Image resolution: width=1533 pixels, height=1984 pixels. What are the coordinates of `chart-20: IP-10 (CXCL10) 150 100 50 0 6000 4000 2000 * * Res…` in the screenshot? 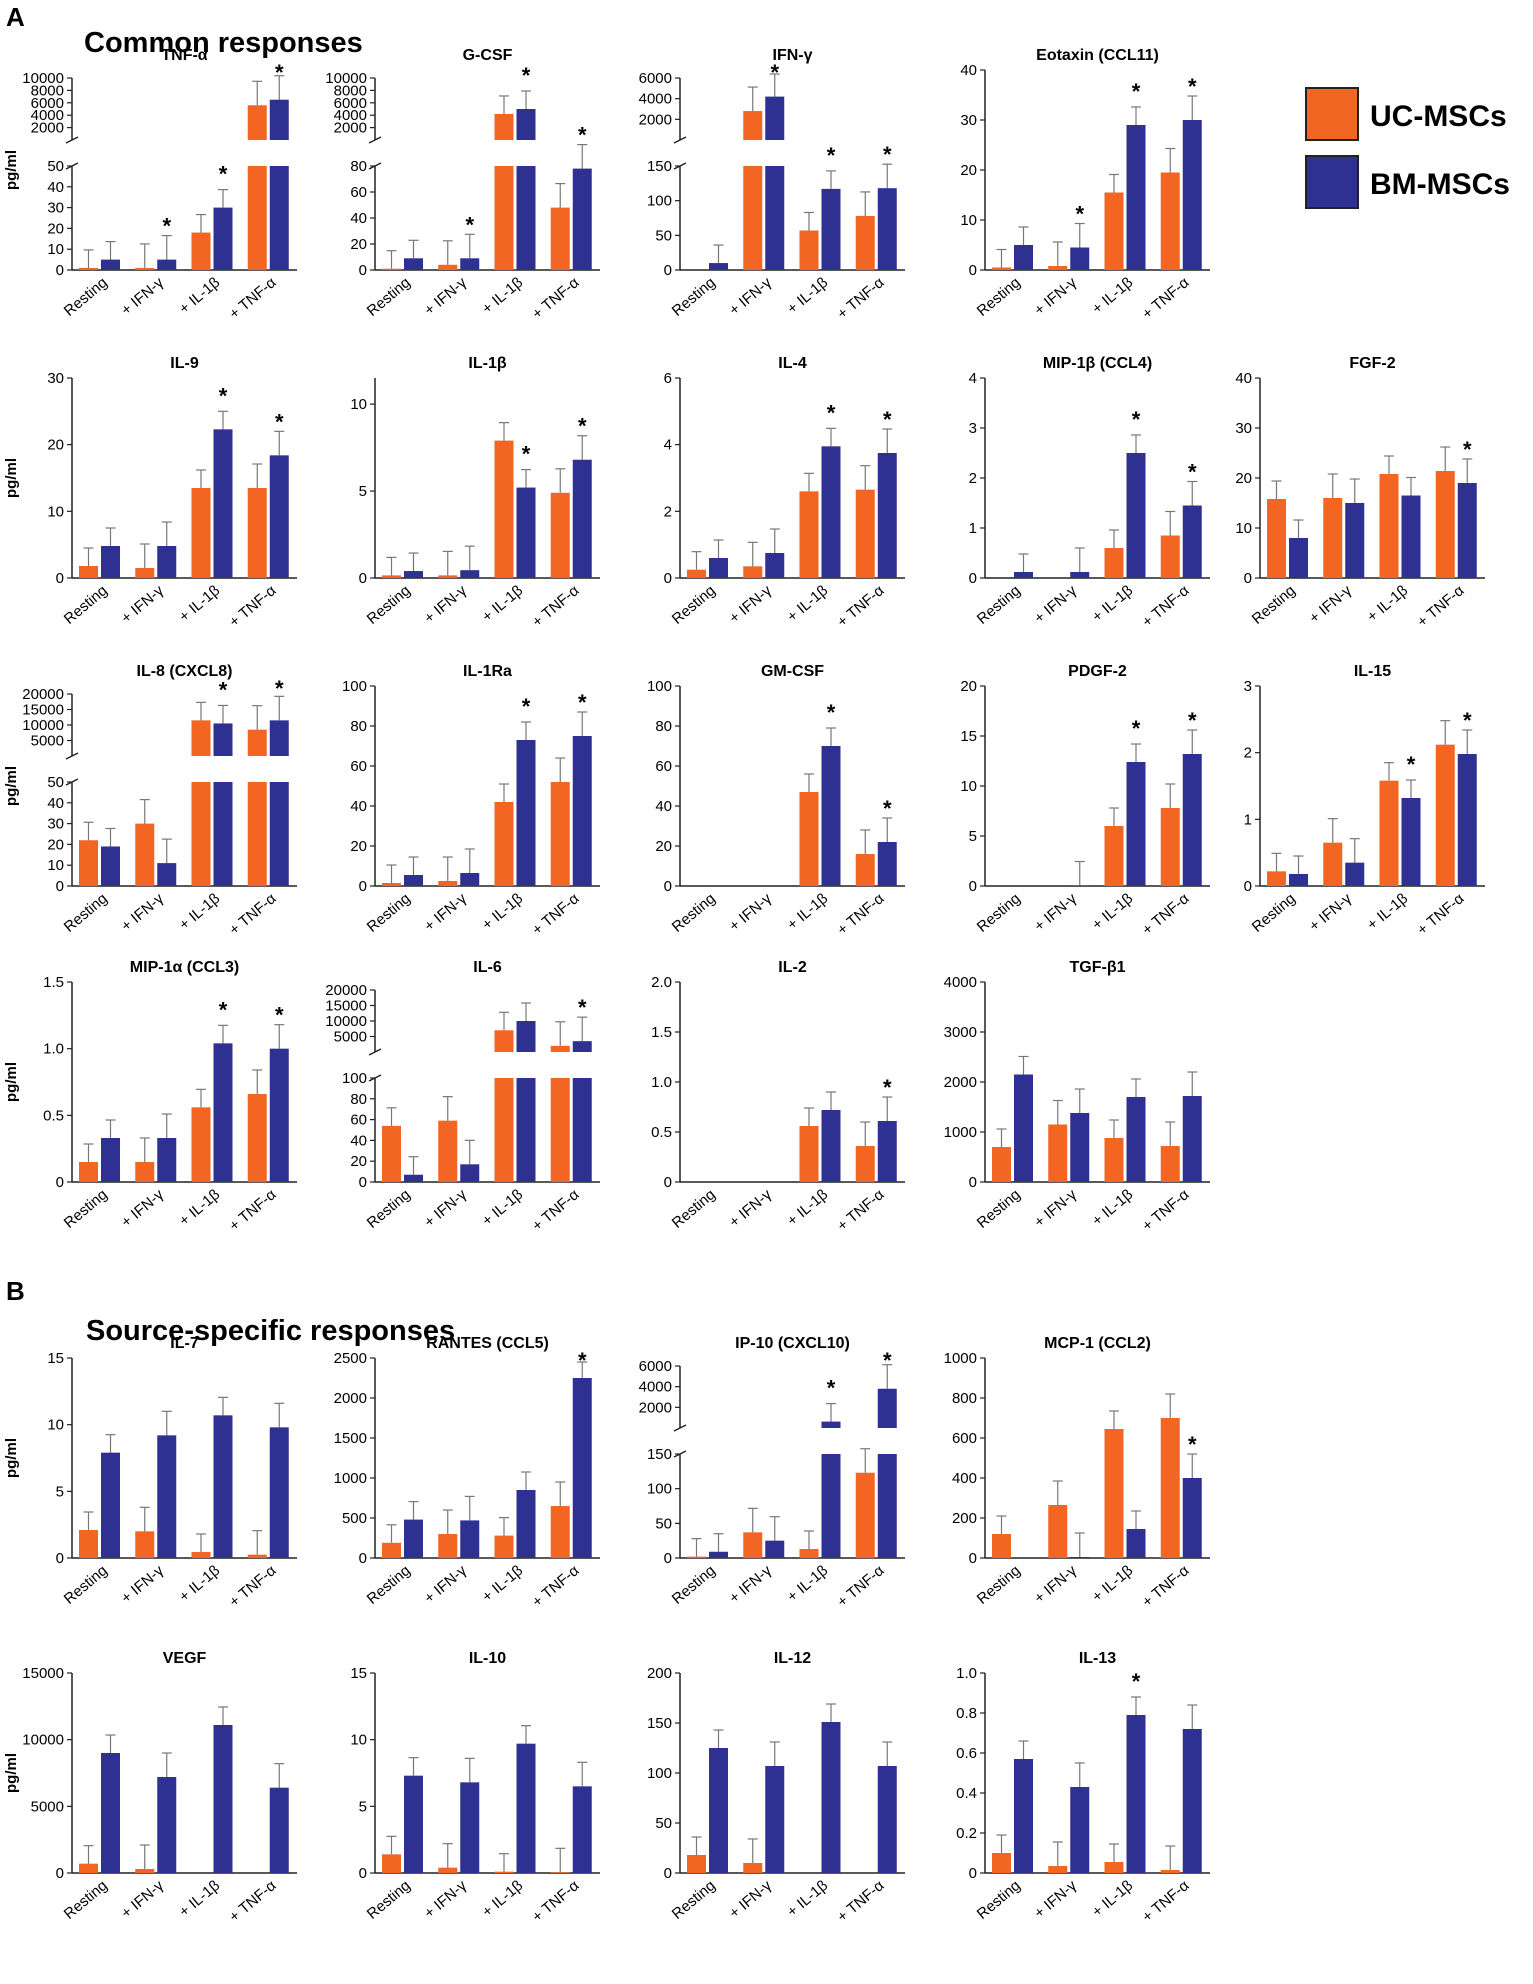 It's located at (772, 1473).